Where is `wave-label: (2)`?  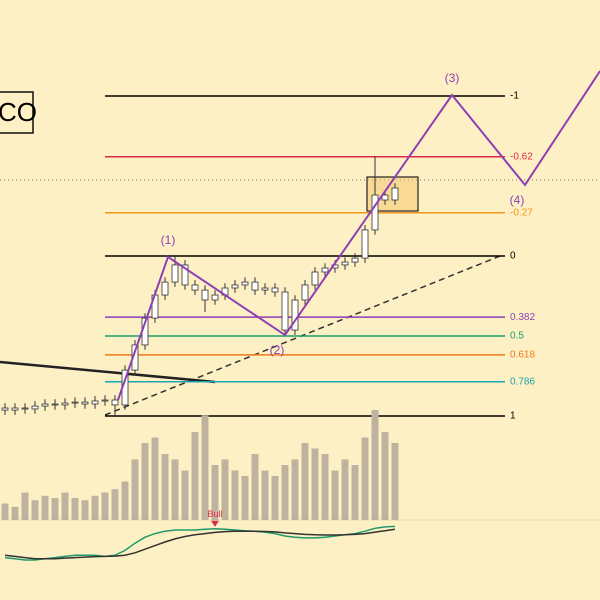
wave-label: (2) is located at coordinates (277, 350).